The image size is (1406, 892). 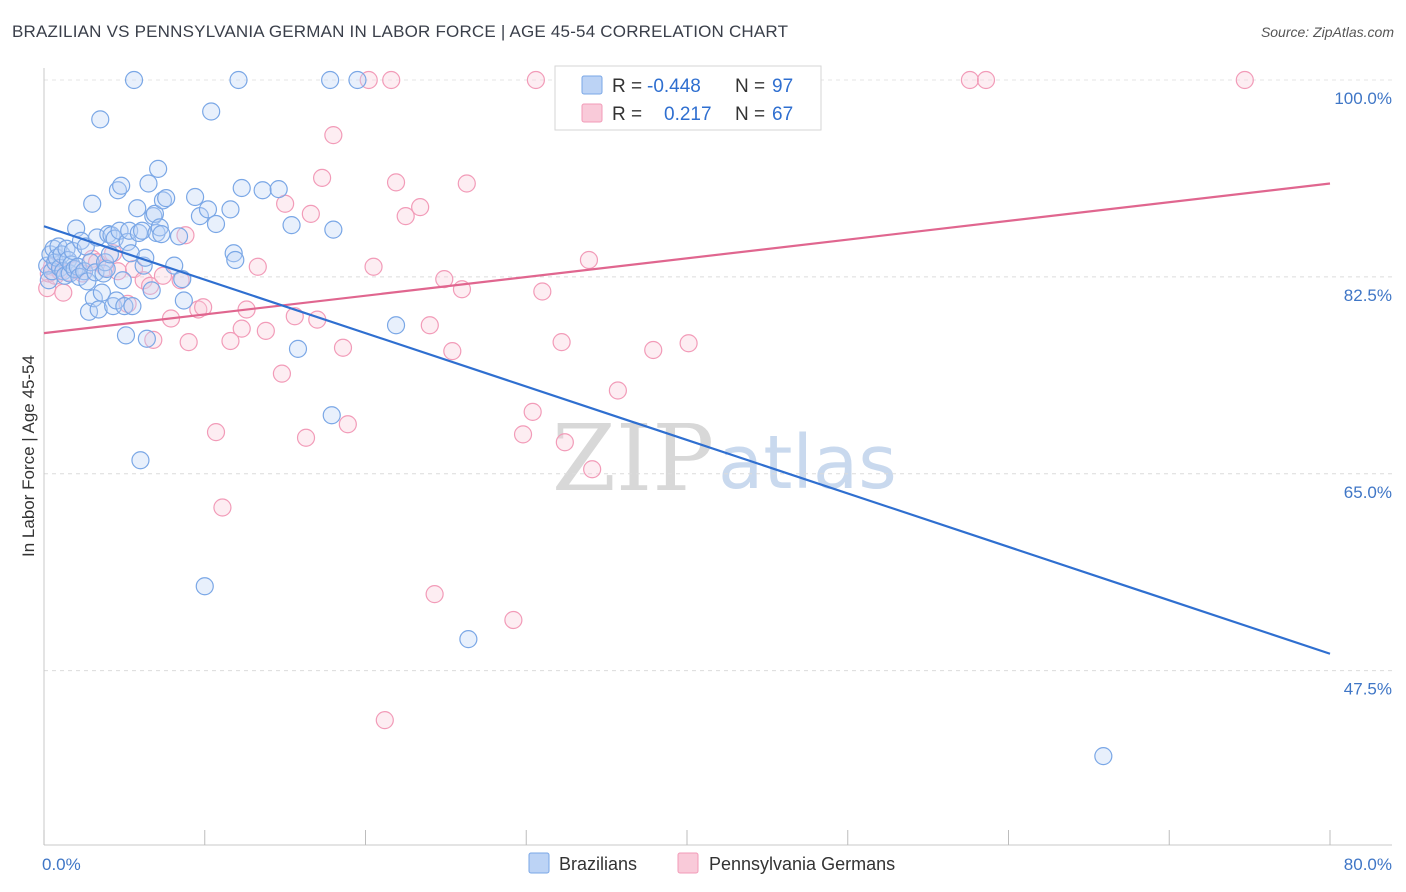 What do you see at coordinates (750, 86) in the screenshot?
I see `legend-n-label-1: N =` at bounding box center [750, 86].